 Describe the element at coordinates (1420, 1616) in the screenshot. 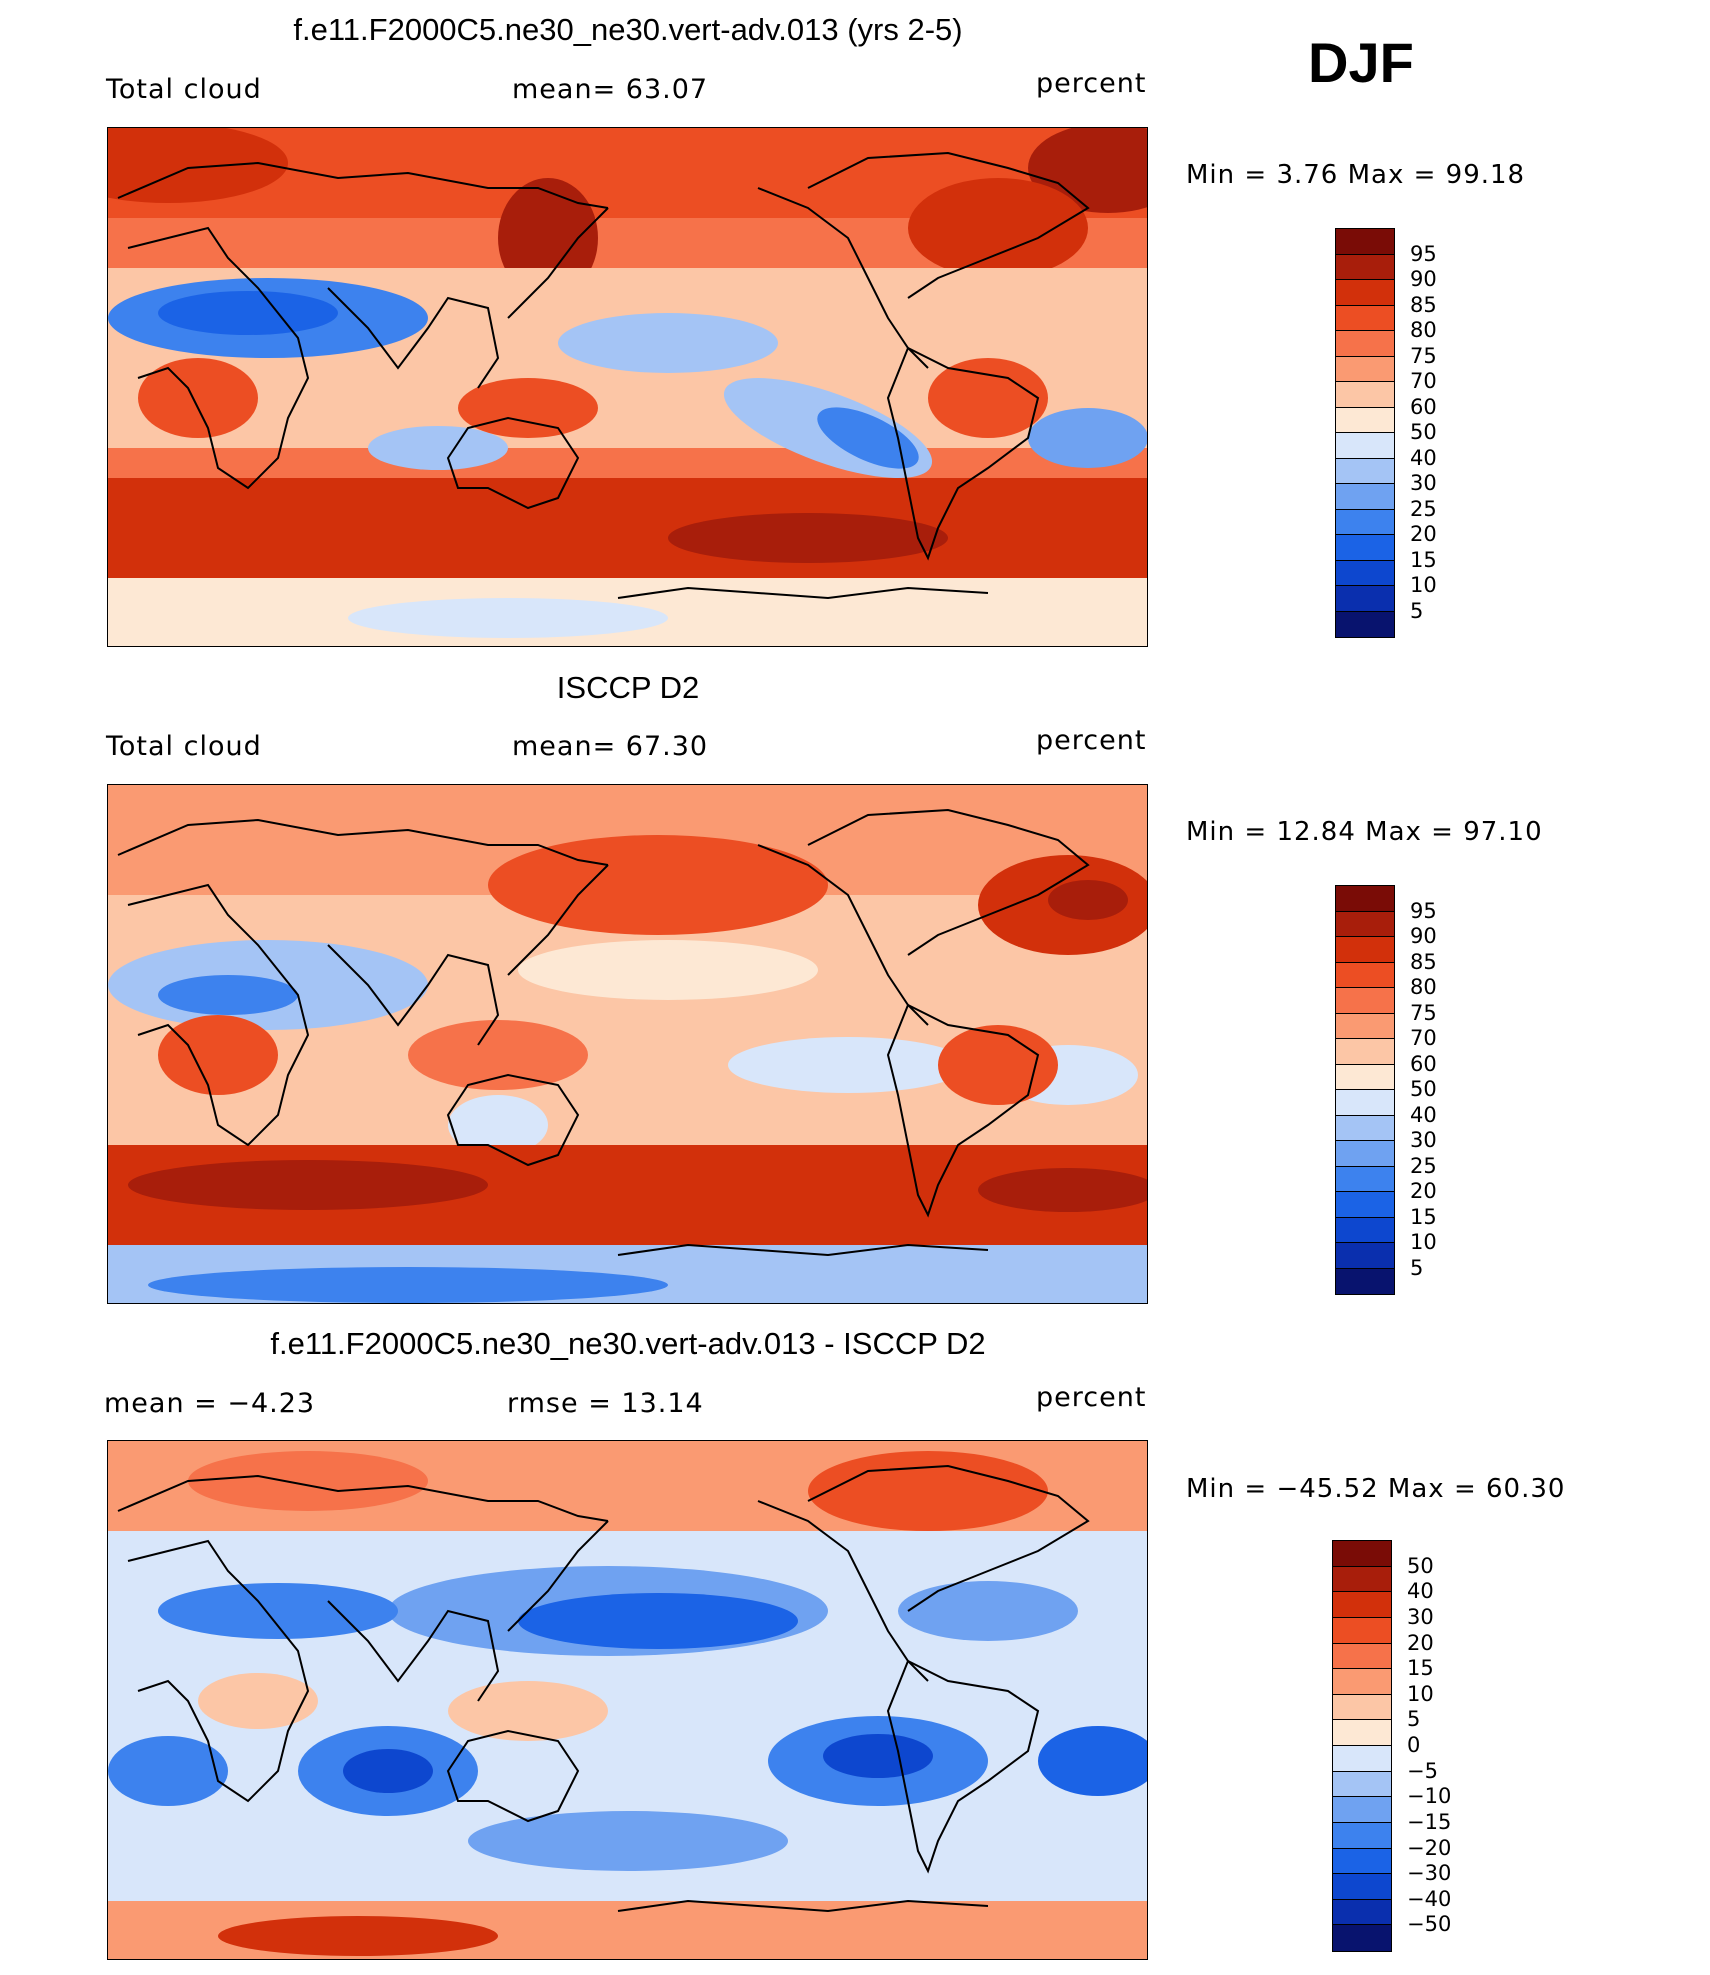

I see `colorbar-tick-label: 30` at that location.